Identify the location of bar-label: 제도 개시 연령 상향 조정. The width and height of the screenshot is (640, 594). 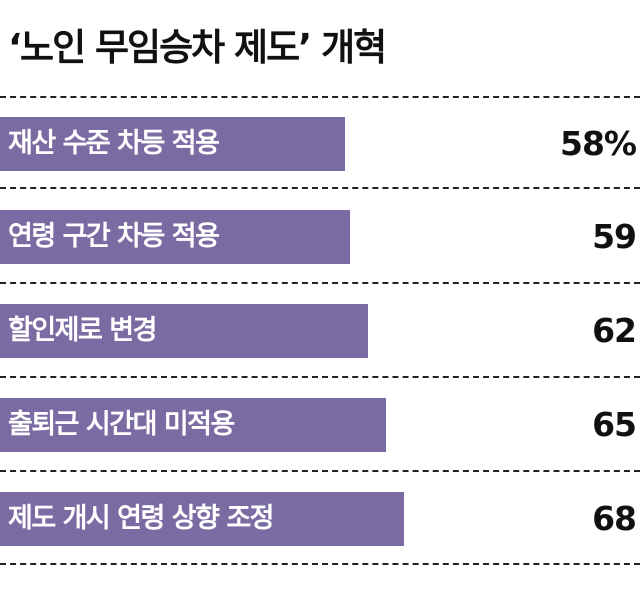
(141, 518).